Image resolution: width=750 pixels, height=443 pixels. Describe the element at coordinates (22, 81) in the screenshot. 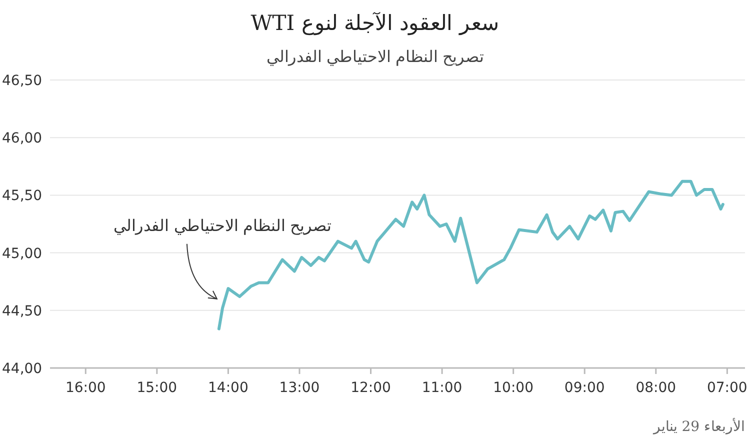

I see `y-tick-label: 46,50` at that location.